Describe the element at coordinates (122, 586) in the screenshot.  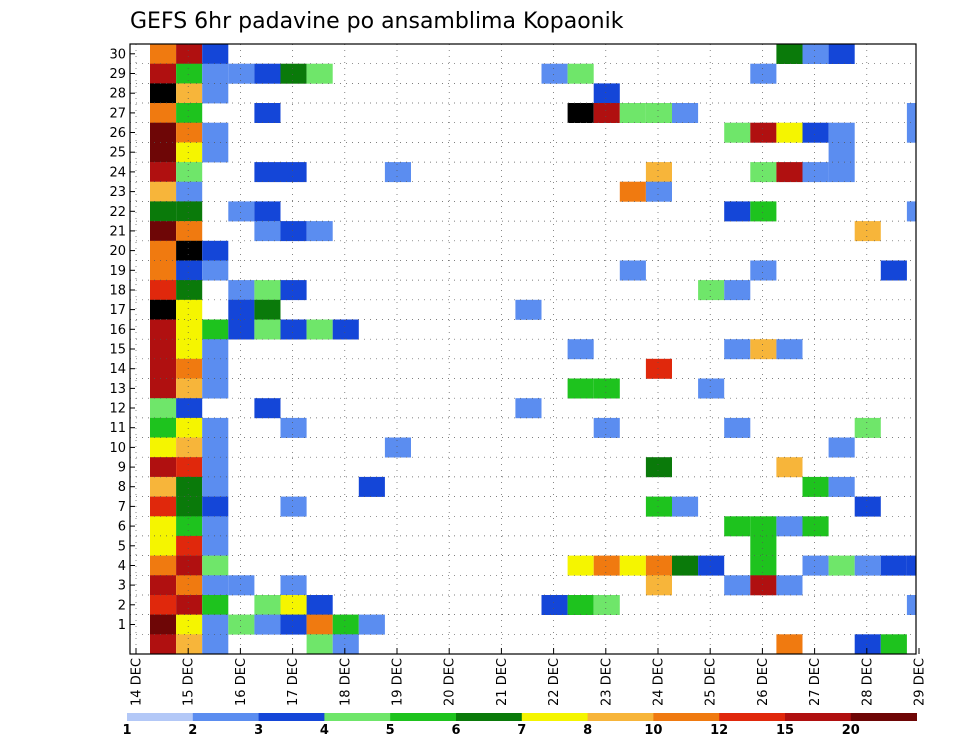
I see `y-tick-label: 3` at that location.